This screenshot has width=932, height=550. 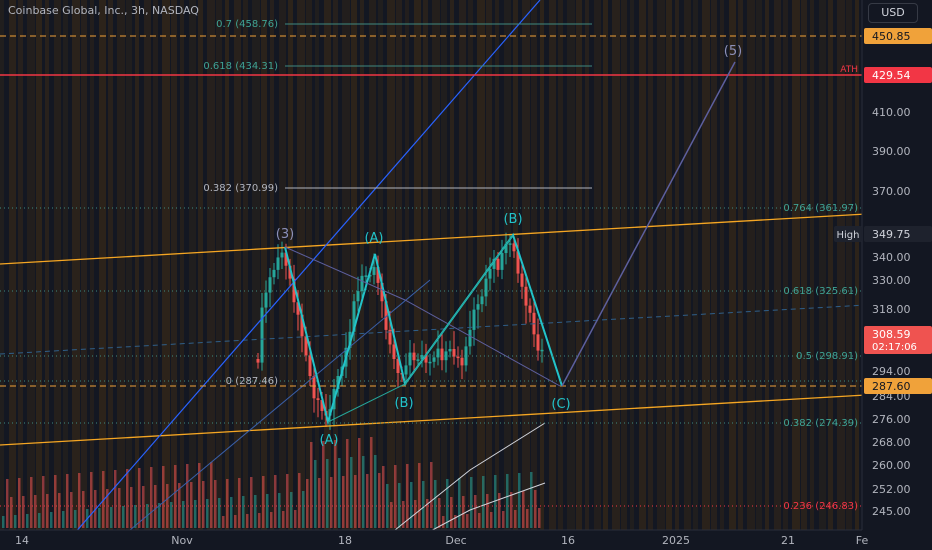 I want to click on price-tick-label: 294.00, so click(x=891, y=371).